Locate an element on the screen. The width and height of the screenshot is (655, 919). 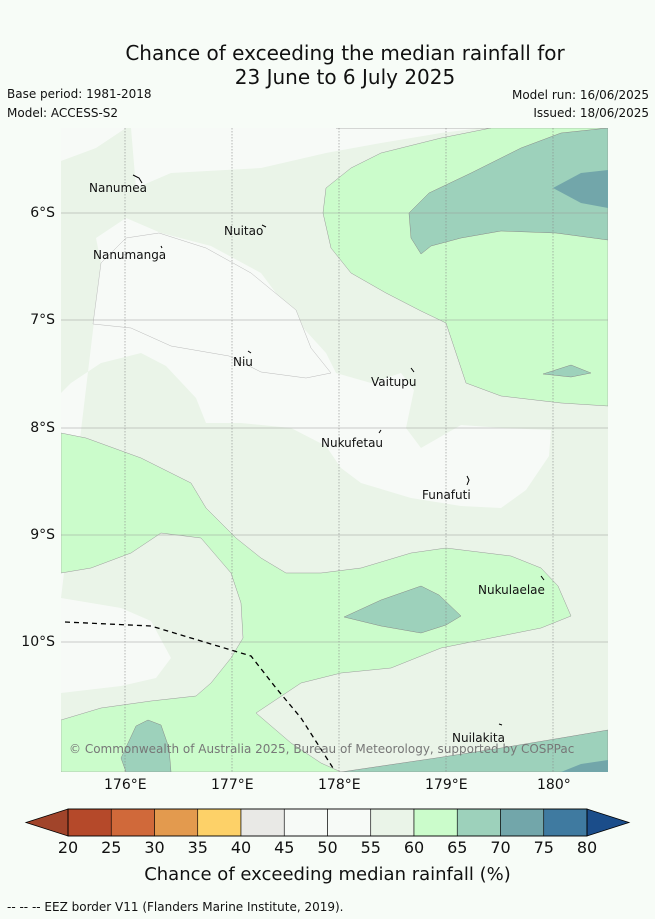
lat-label-10s: 10°S is located at coordinates (38, 642).